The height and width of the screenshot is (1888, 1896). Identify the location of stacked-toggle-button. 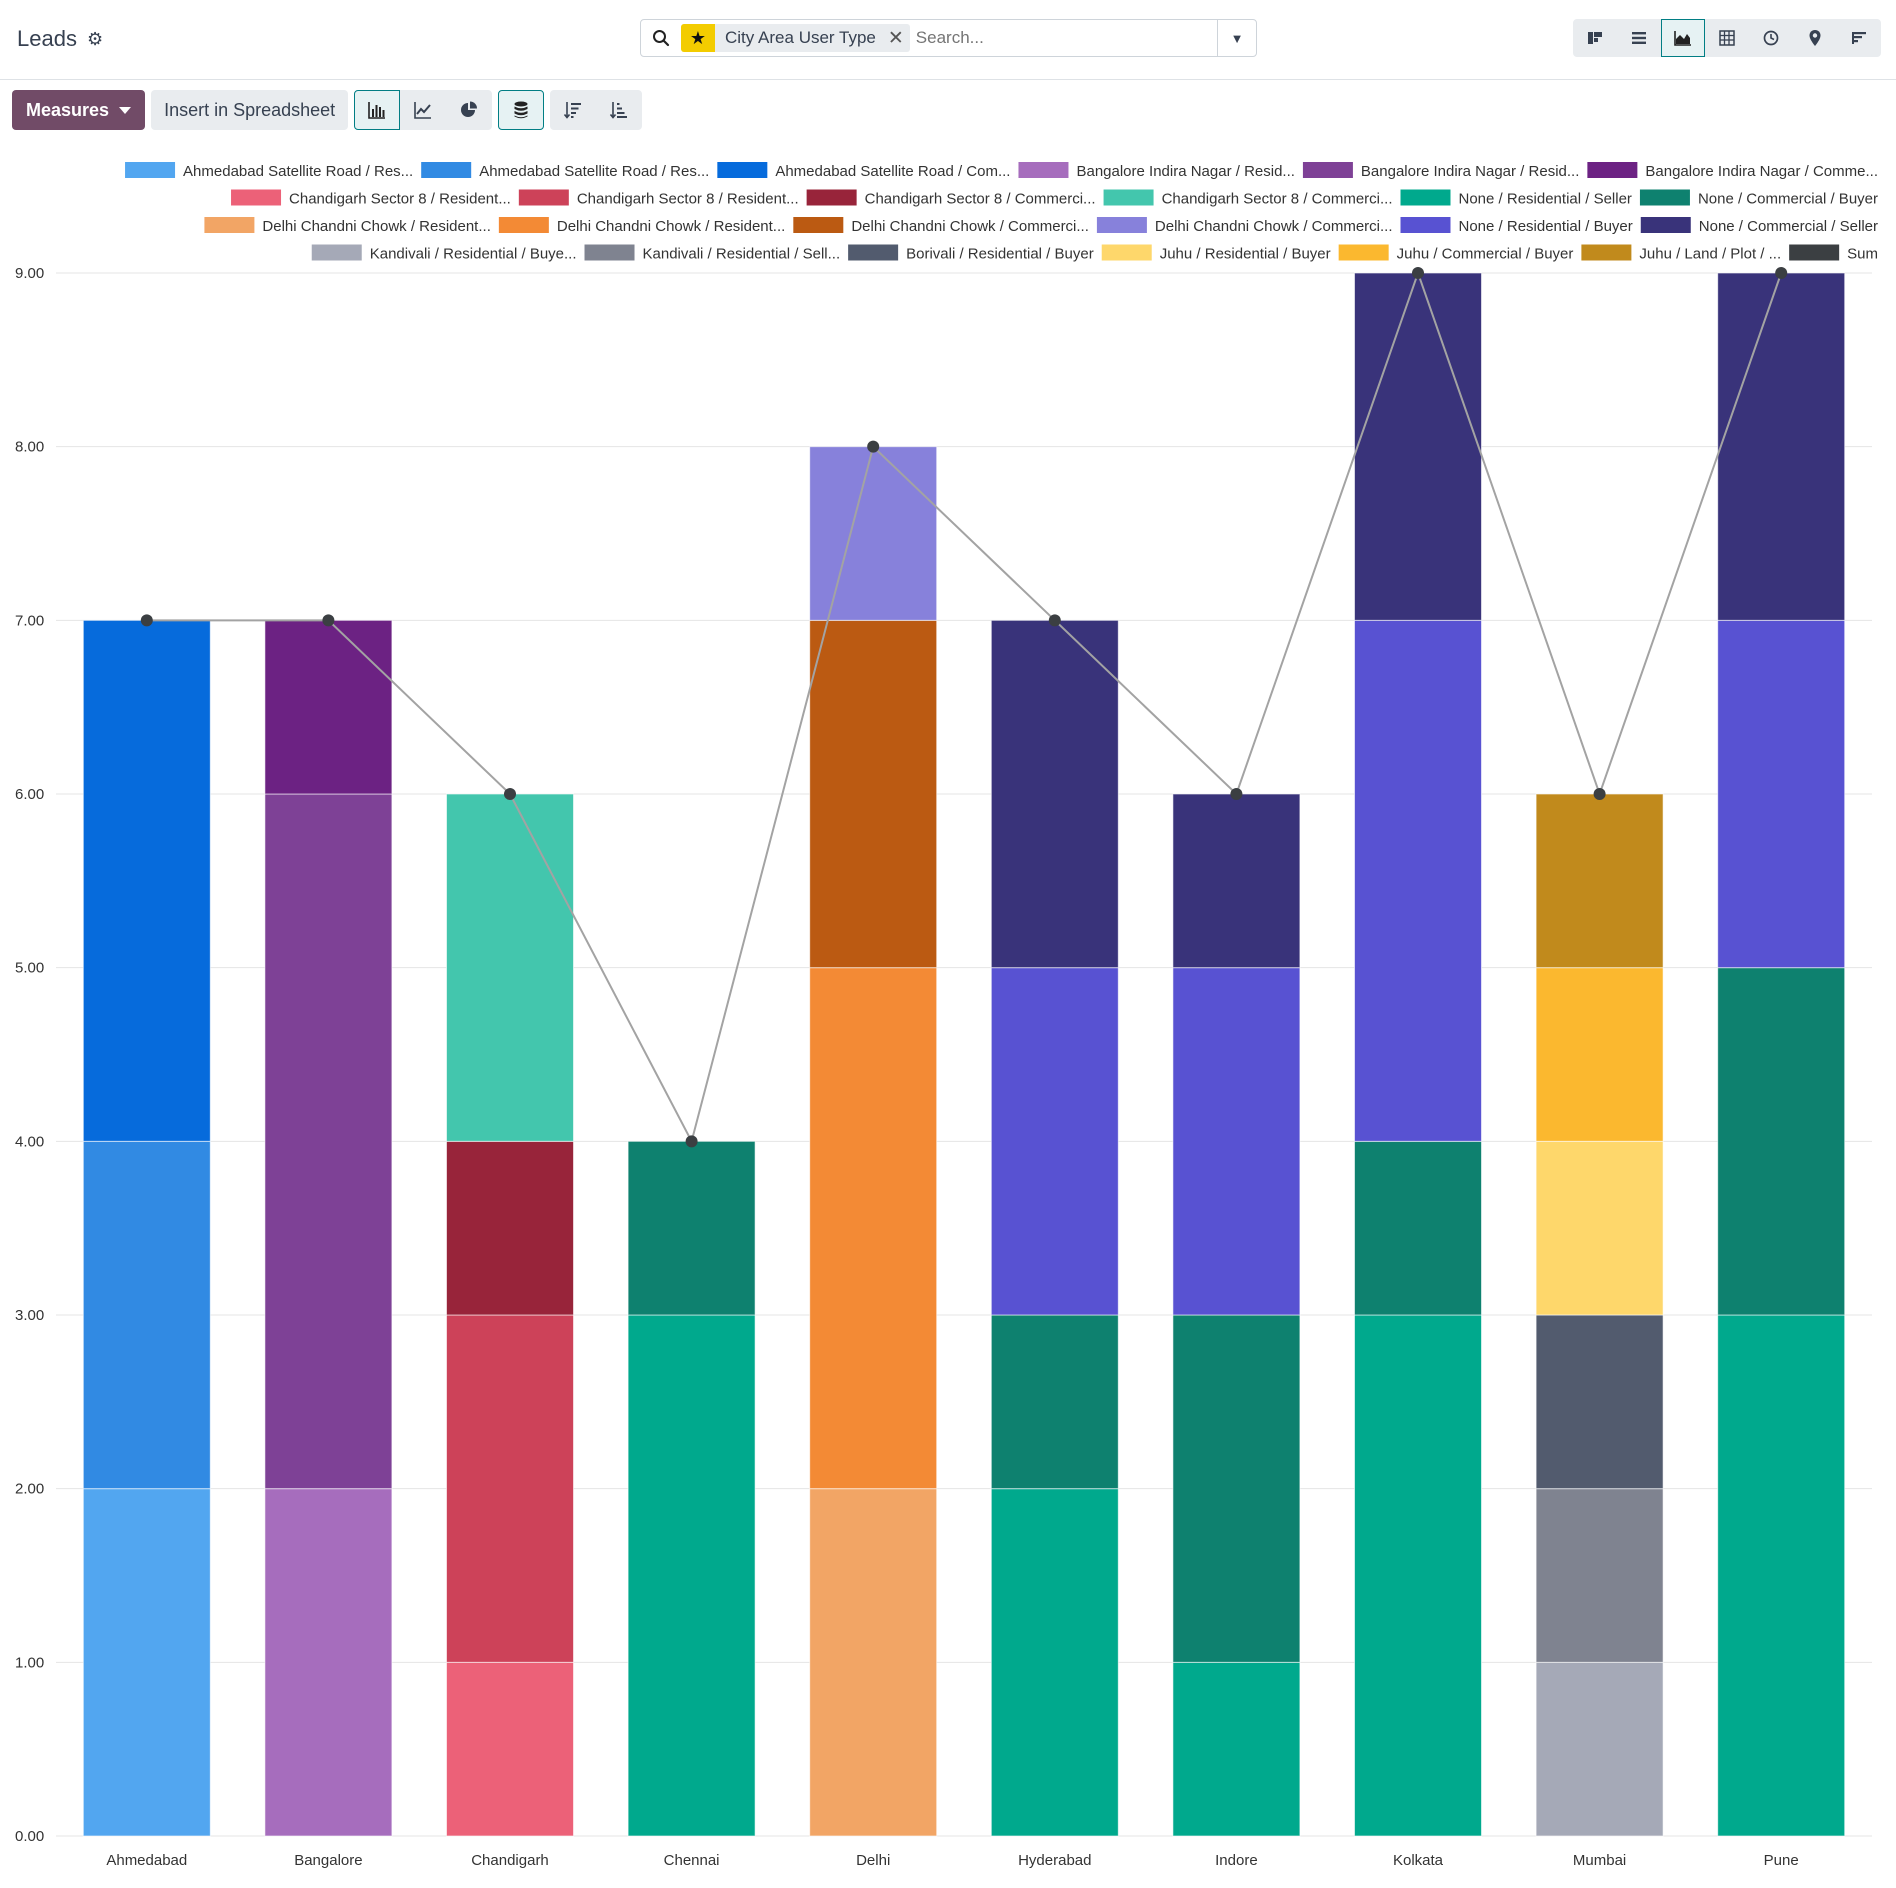
(521, 110).